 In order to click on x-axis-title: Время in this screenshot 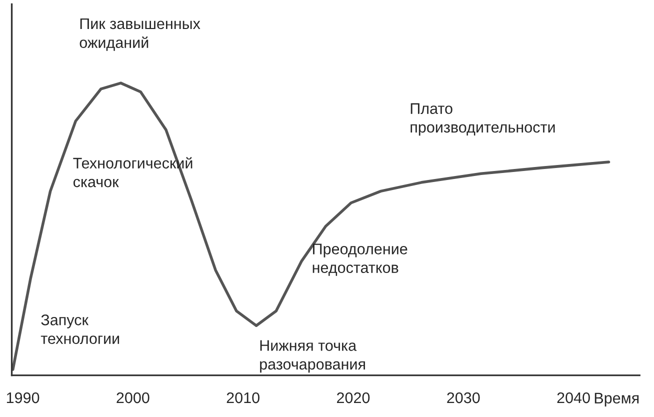, I will do `click(616, 399)`.